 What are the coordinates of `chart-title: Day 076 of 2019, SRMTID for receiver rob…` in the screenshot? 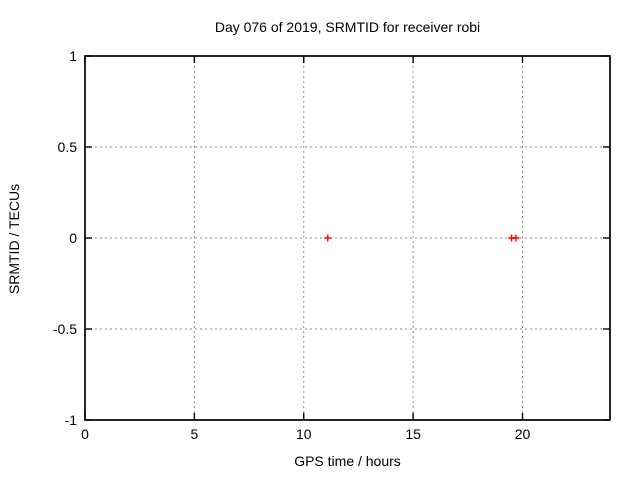 It's located at (347, 27).